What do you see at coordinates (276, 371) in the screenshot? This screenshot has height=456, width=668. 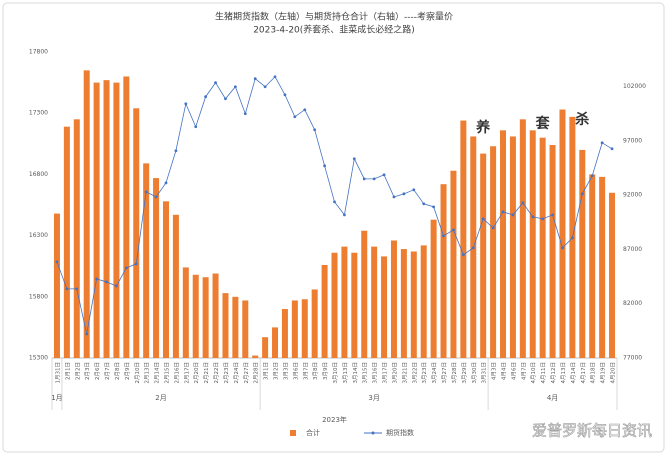 I see `x-tick-label: 3月2日` at bounding box center [276, 371].